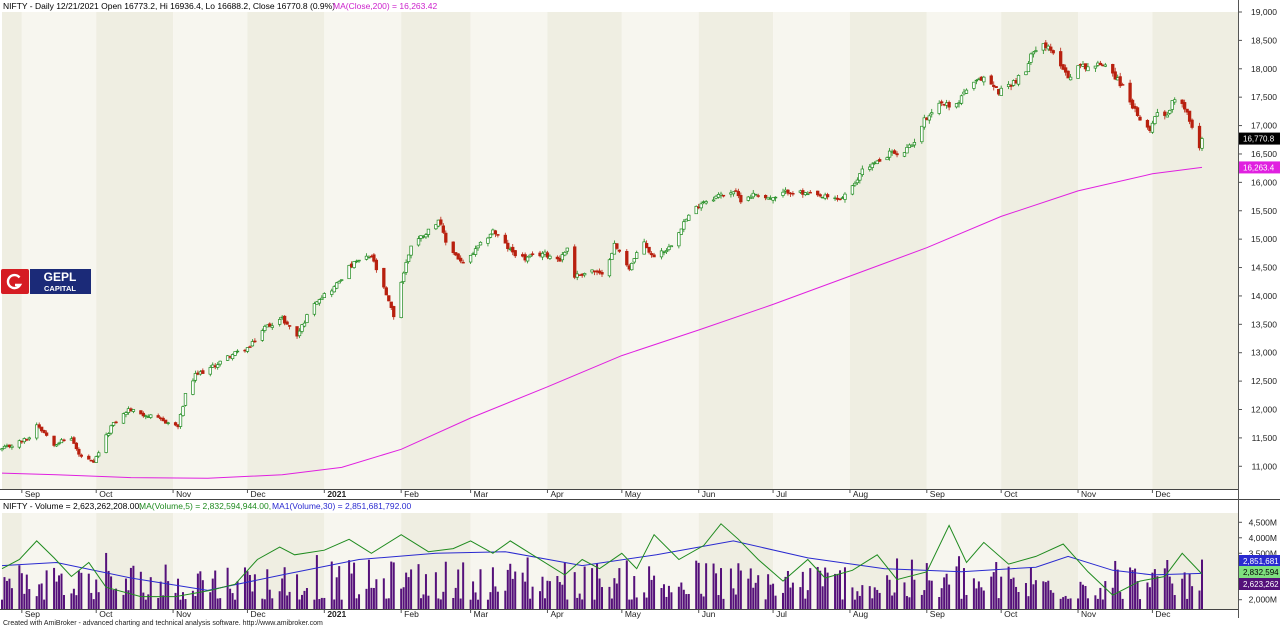 The width and height of the screenshot is (1280, 628). Describe the element at coordinates (1263, 522) in the screenshot. I see `volume-tick-label: 4,500M` at that location.